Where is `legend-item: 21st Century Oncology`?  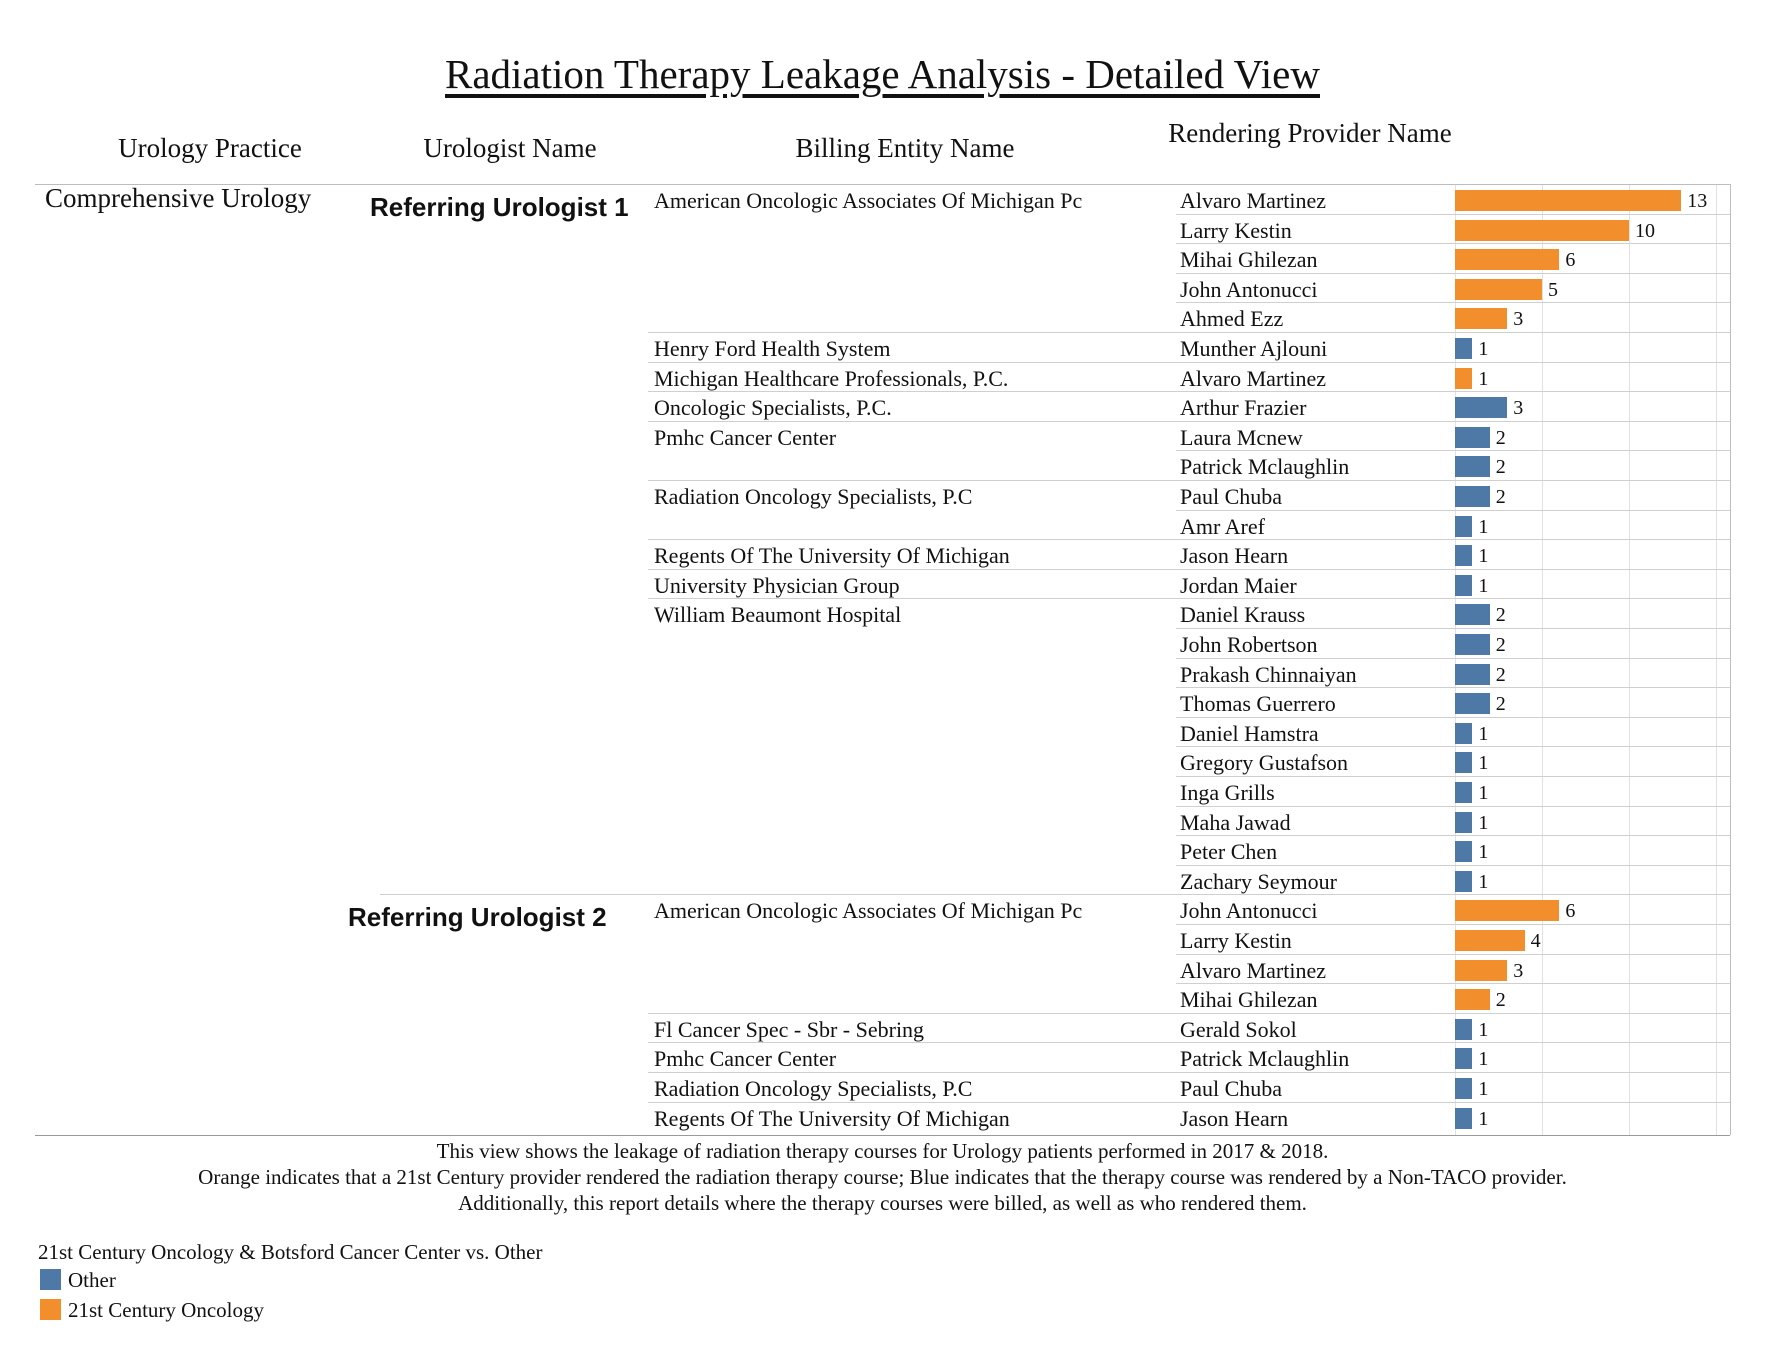 legend-item: 21st Century Oncology is located at coordinates (152, 1310).